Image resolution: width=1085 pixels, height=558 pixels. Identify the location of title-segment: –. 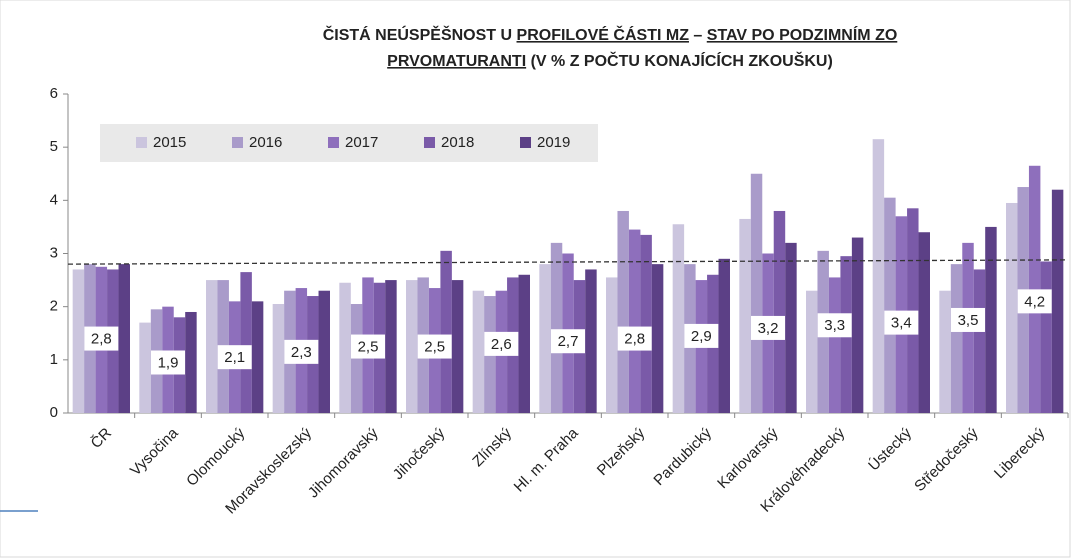
(698, 35).